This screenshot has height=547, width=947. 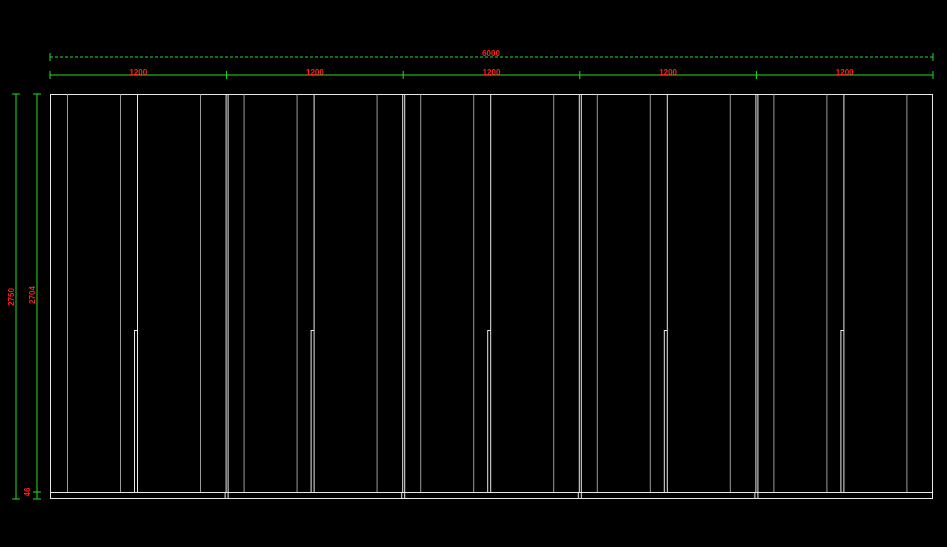 What do you see at coordinates (27, 491) in the screenshot?
I see `base-height-label: 46` at bounding box center [27, 491].